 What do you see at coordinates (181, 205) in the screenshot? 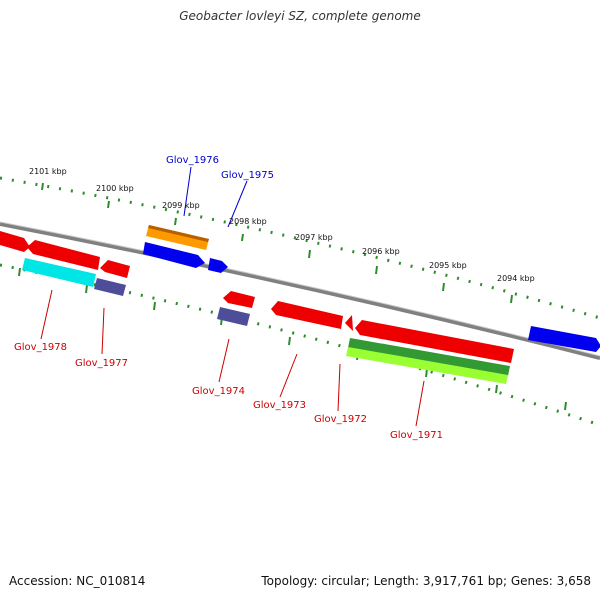
I see `ruler-label-2099: 2099 kbp` at bounding box center [181, 205].